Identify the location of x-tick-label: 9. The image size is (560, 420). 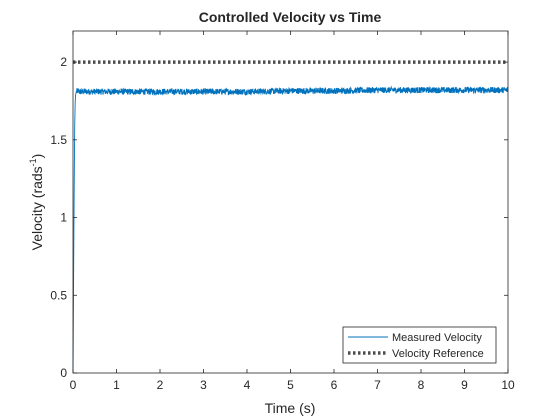
(464, 385).